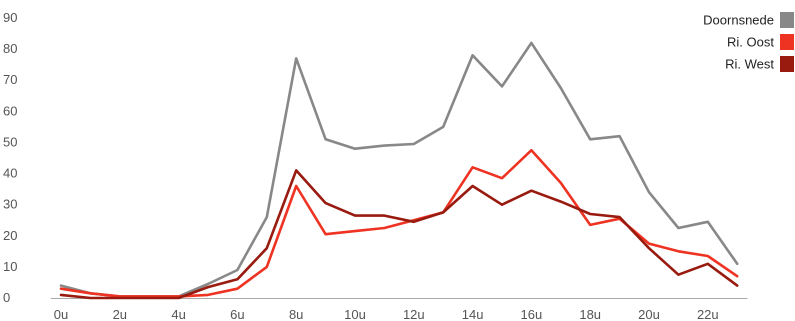 This screenshot has width=795, height=321. What do you see at coordinates (10, 141) in the screenshot?
I see `y-tick-label: 50` at bounding box center [10, 141].